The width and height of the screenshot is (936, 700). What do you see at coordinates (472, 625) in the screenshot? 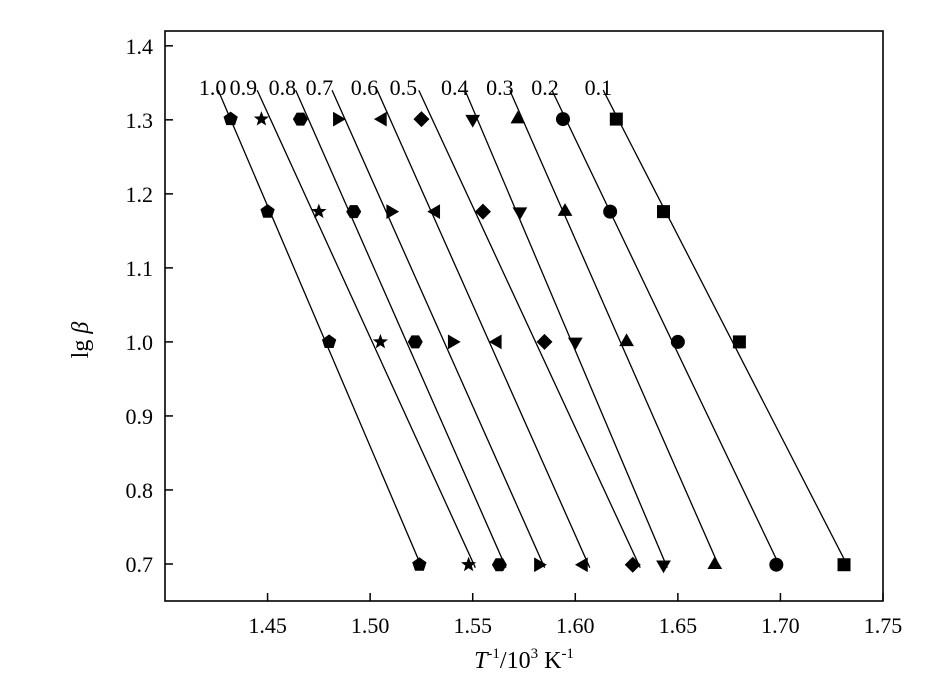
I see `x-tick-label: 1.55` at bounding box center [472, 625].